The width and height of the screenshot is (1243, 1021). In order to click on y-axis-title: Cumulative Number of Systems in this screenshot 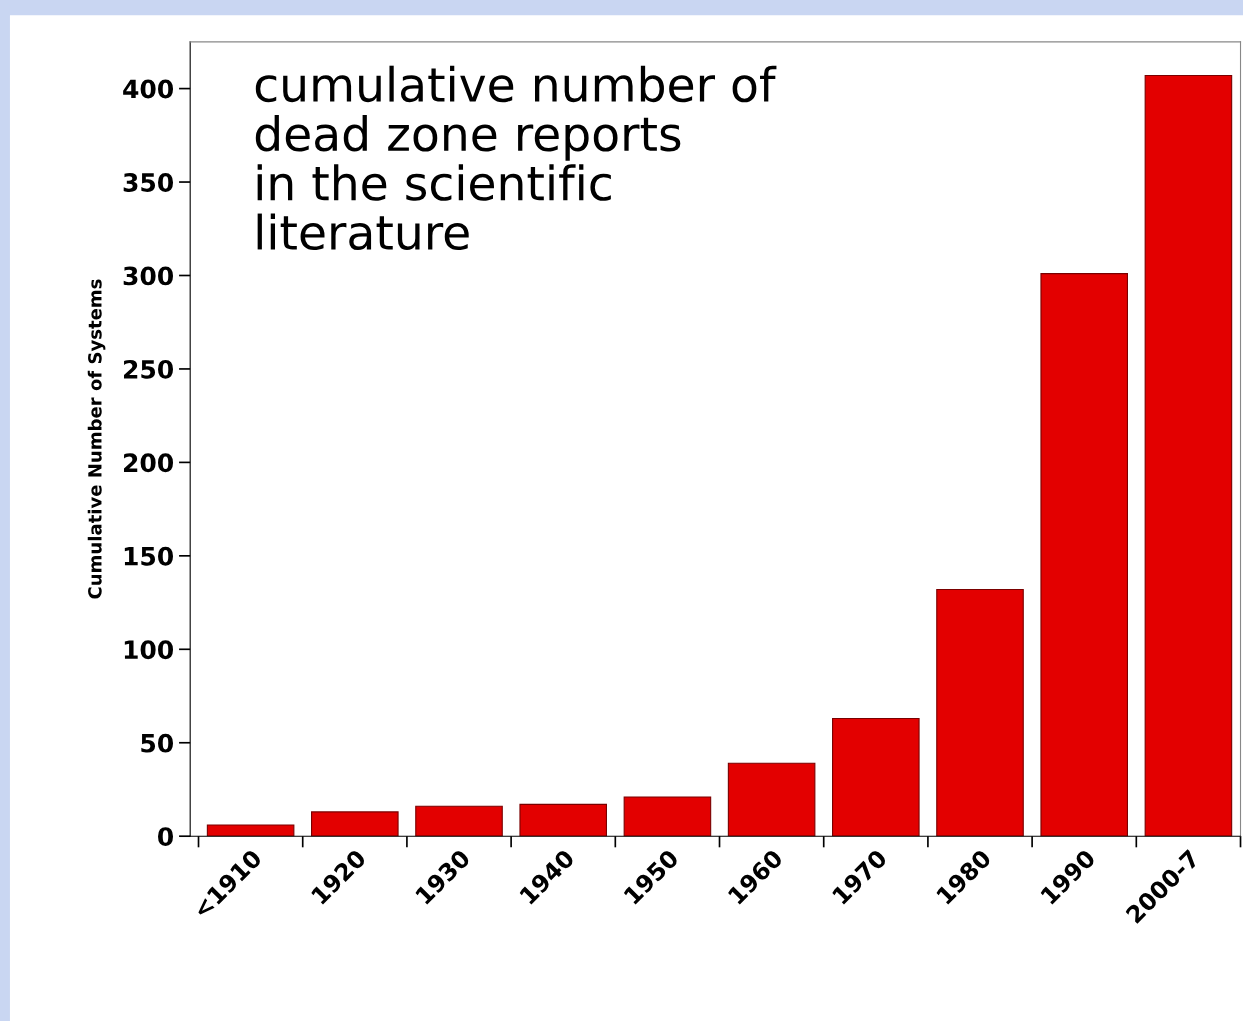, I will do `click(96, 439)`.